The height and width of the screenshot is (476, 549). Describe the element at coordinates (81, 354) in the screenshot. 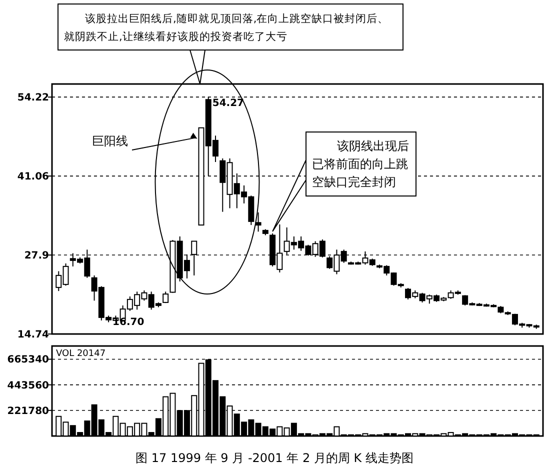

I see `annotation: VOL 20147` at that location.